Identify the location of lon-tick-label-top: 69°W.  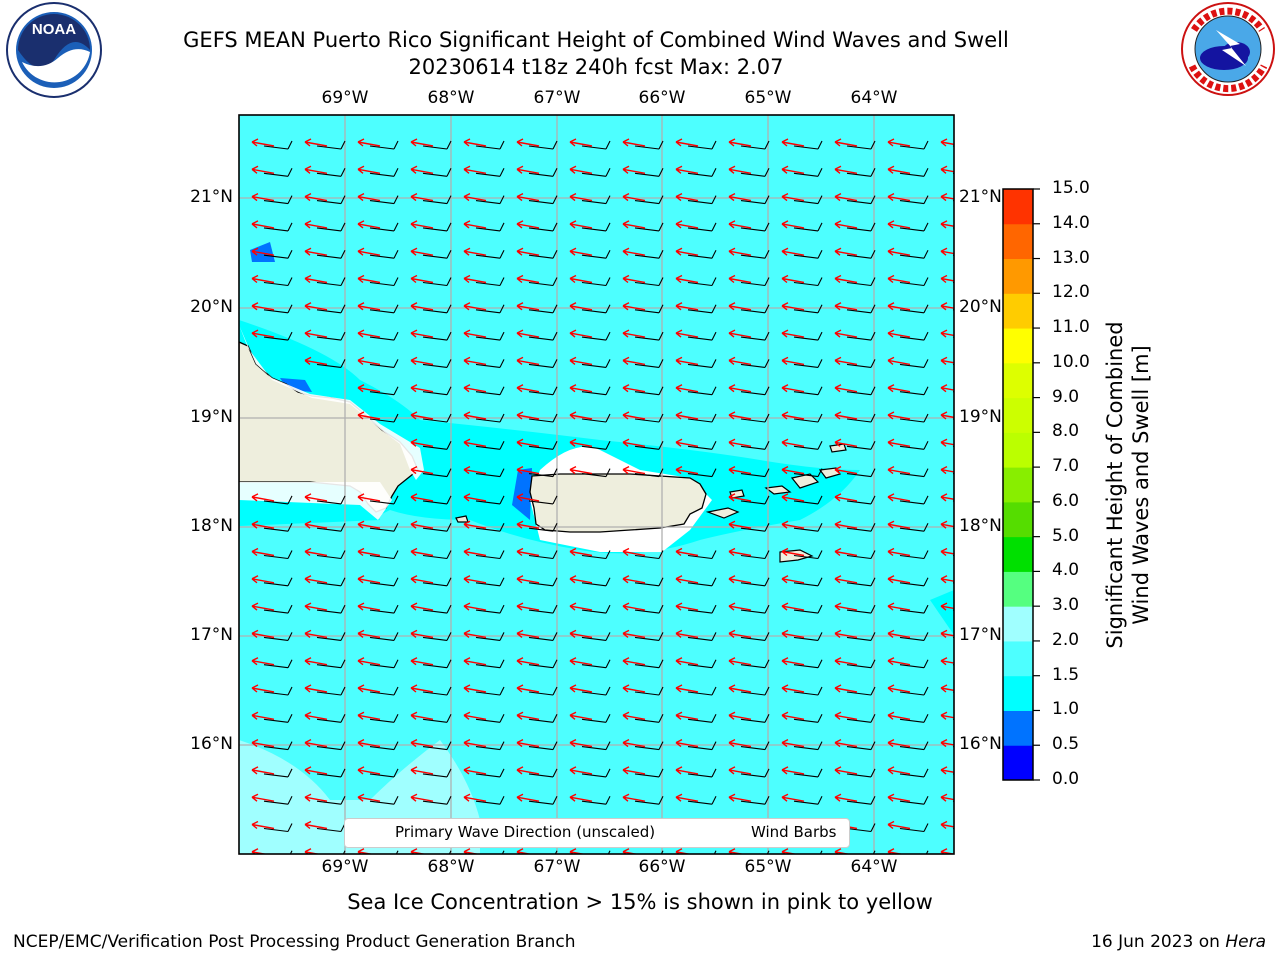
(345, 98).